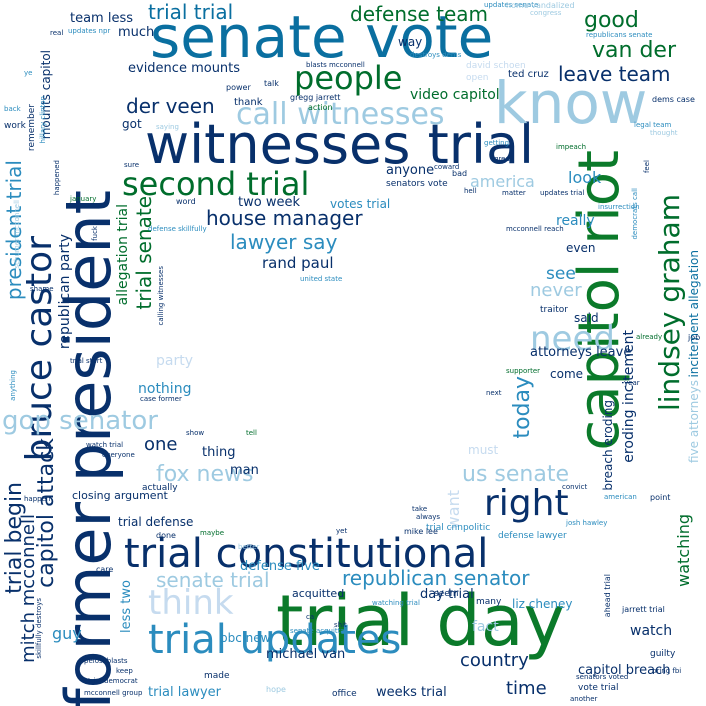 The image size is (706, 706). Describe the element at coordinates (126, 606) in the screenshot. I see `word-less-two: less two` at that location.